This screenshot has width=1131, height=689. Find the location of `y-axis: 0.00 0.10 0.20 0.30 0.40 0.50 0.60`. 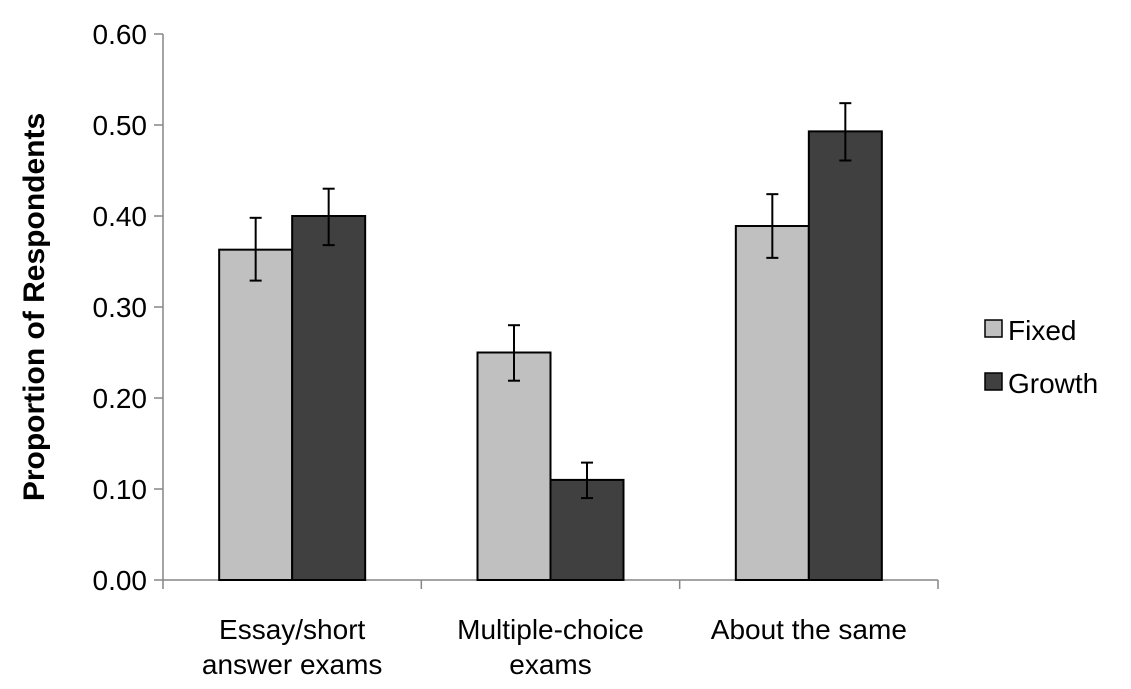

y-axis: 0.00 0.10 0.20 0.30 0.40 0.50 0.60 is located at coordinates (128, 307).